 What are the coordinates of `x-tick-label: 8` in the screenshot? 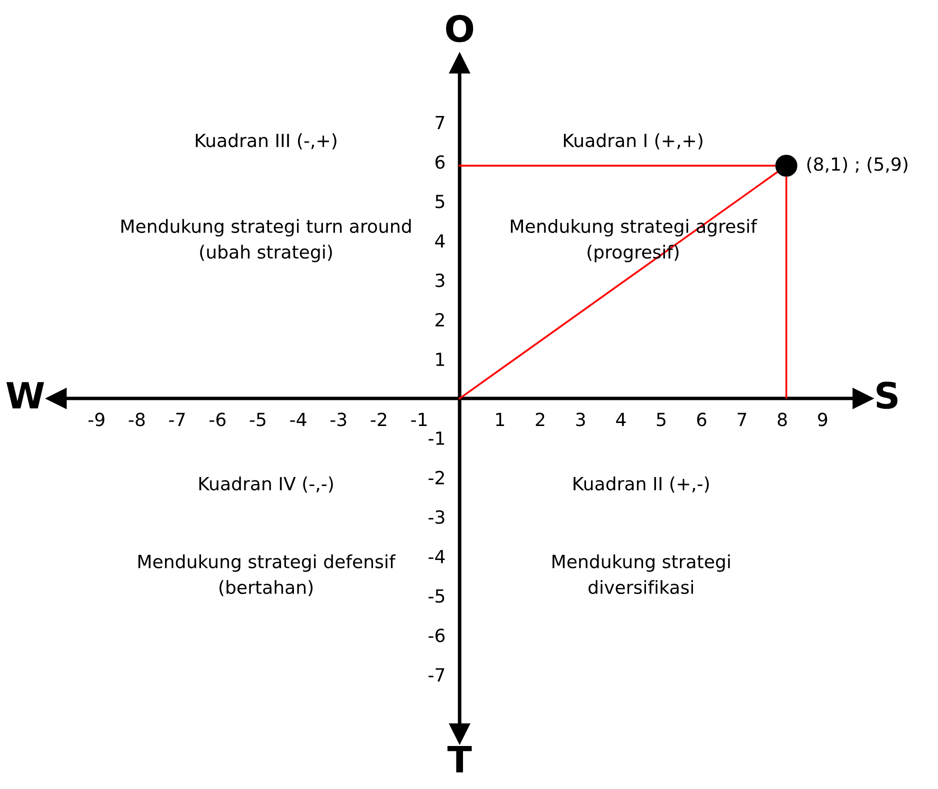 It's located at (782, 419).